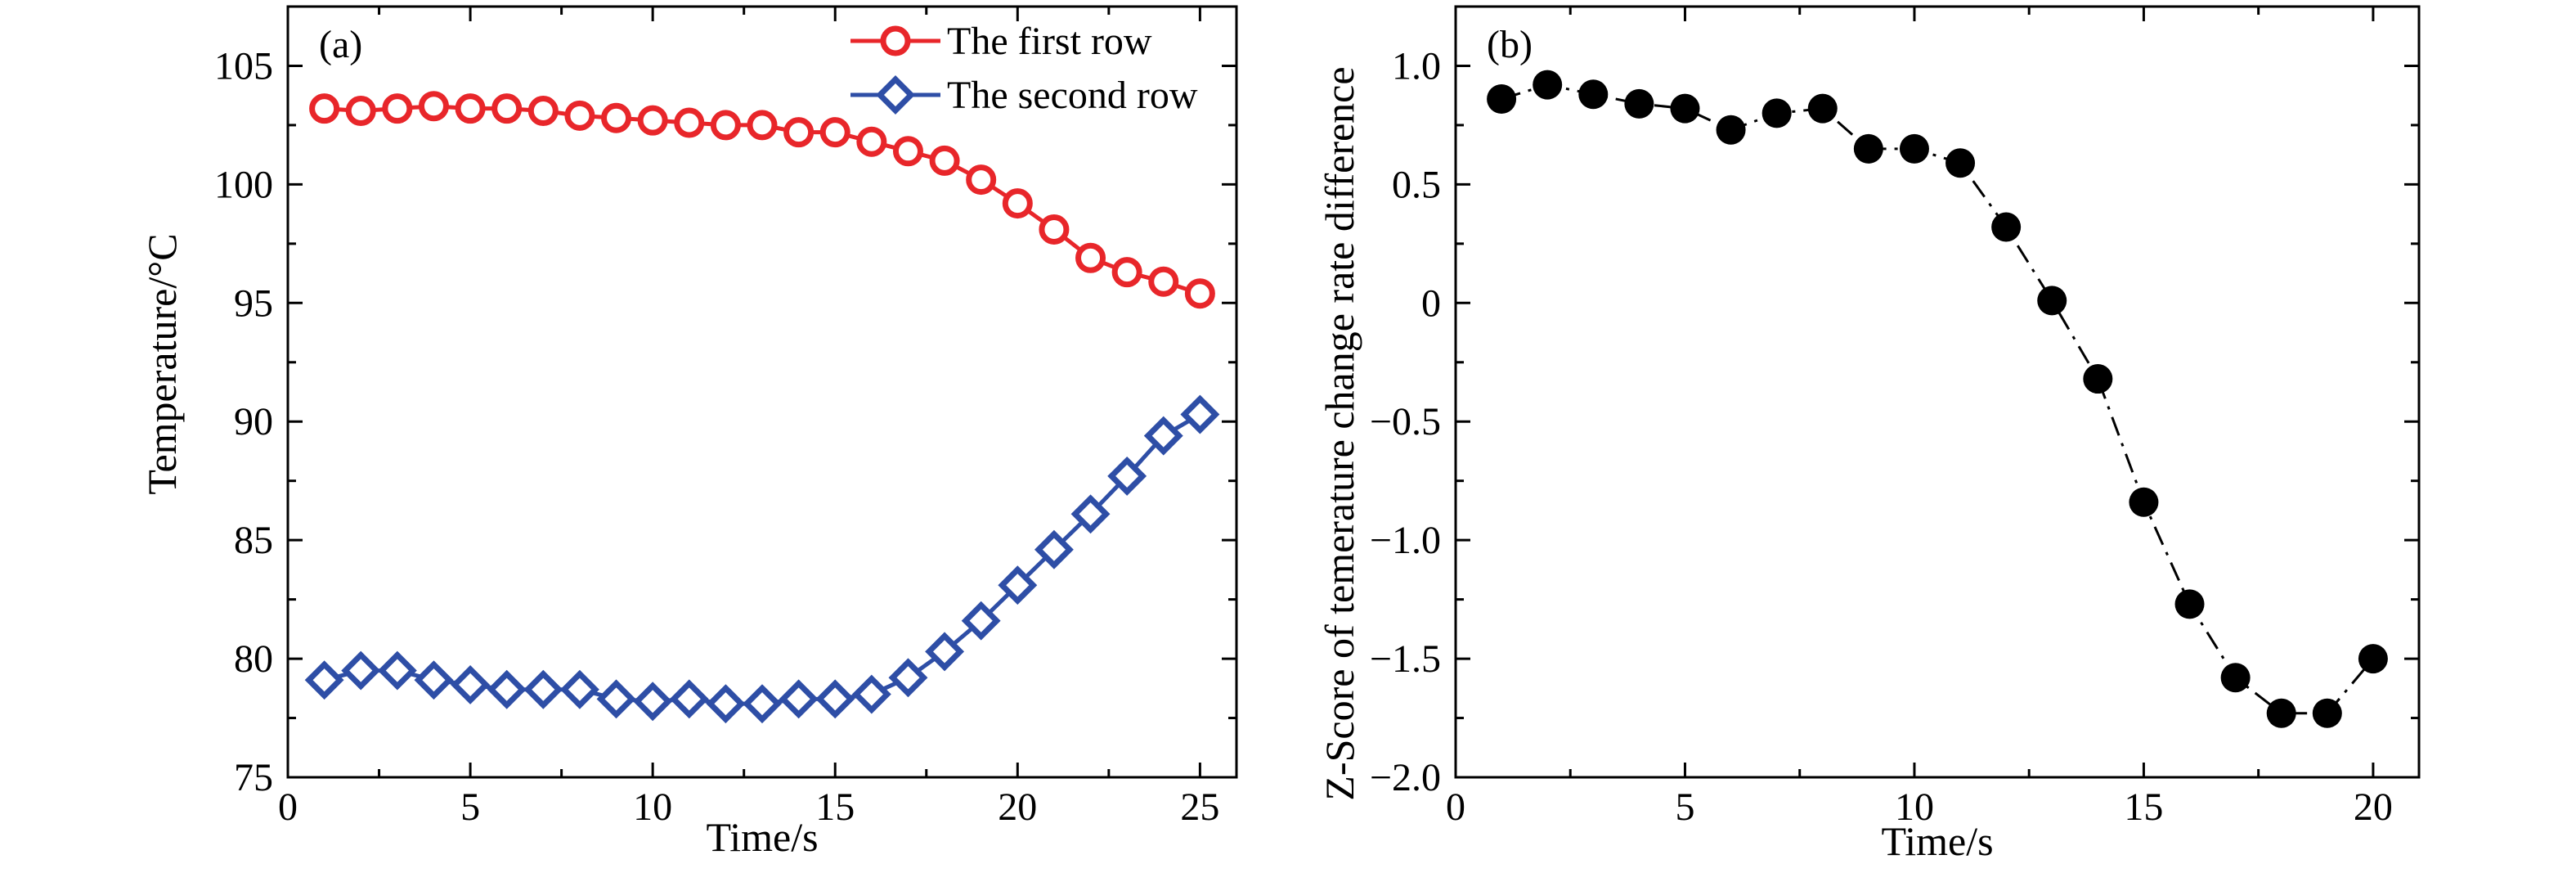  What do you see at coordinates (1416, 185) in the screenshot?
I see `y-tick-label: 0.5` at bounding box center [1416, 185].